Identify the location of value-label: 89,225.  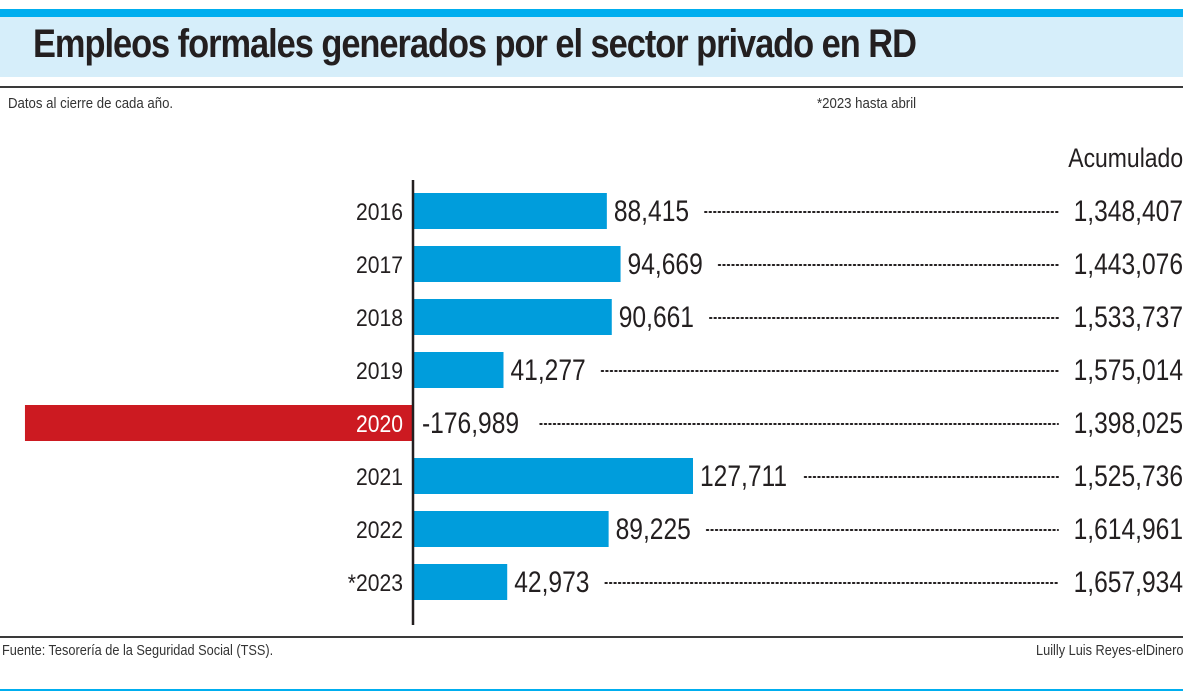
(653, 529).